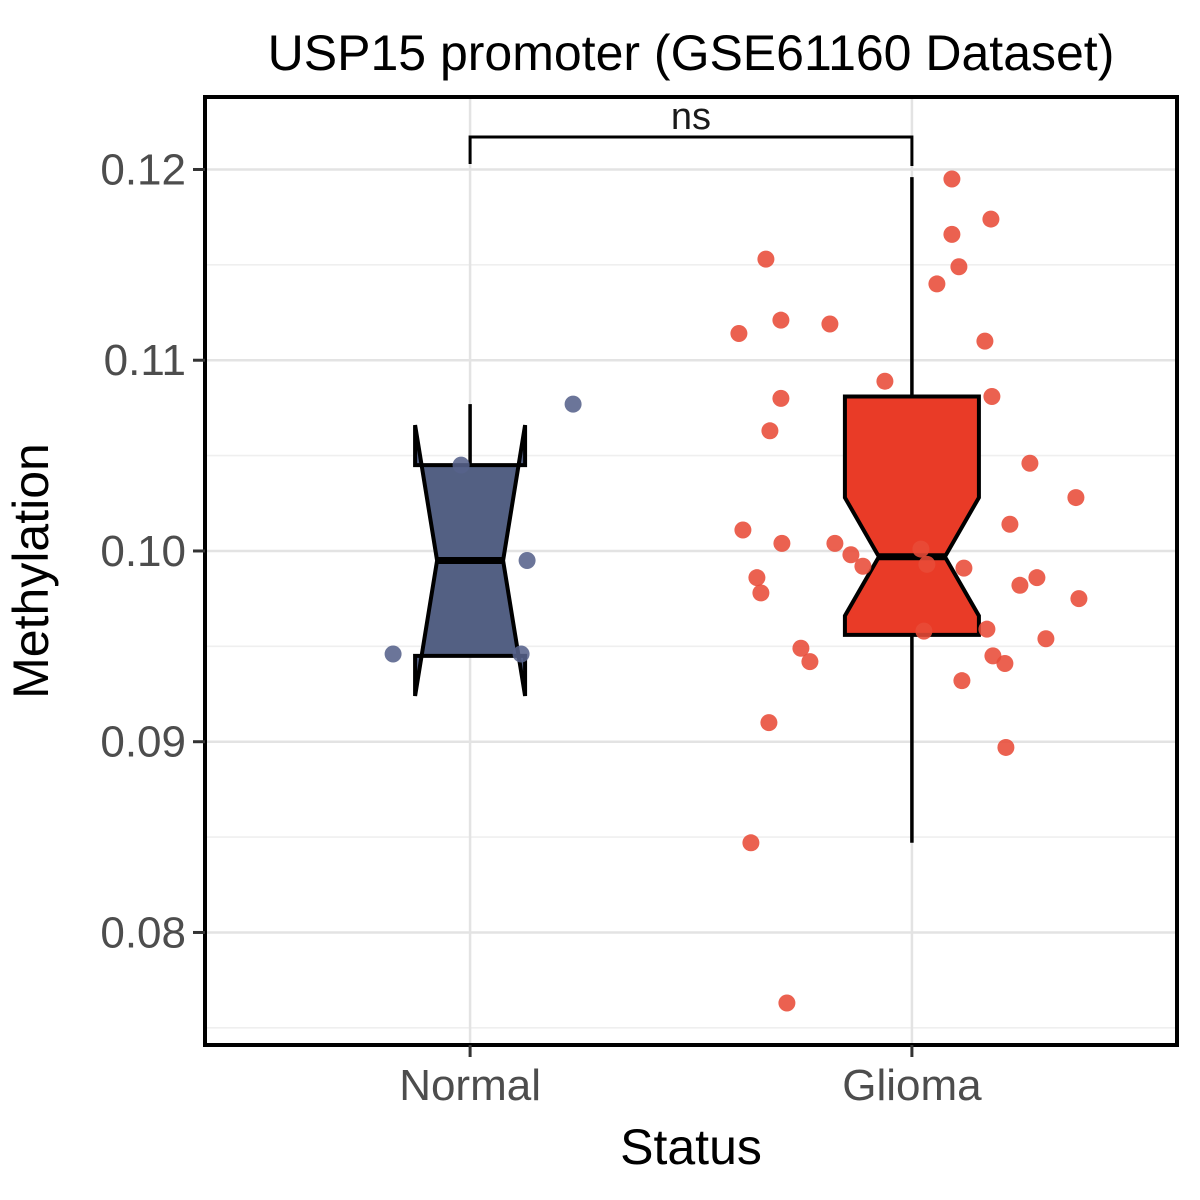 The width and height of the screenshot is (1200, 1200). I want to click on significance-label: ns, so click(691, 117).